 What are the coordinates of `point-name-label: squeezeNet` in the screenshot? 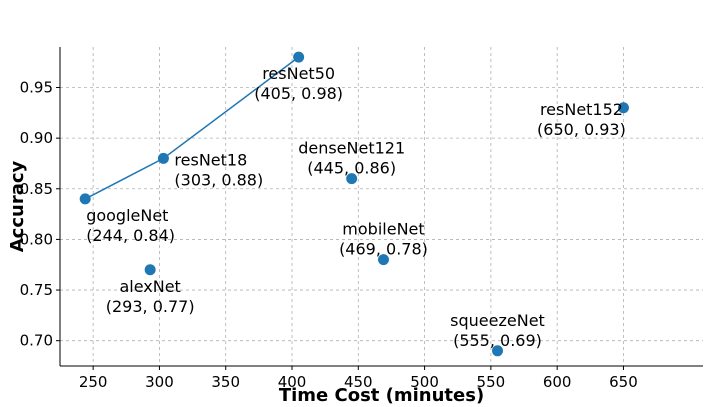 It's located at (497, 320).